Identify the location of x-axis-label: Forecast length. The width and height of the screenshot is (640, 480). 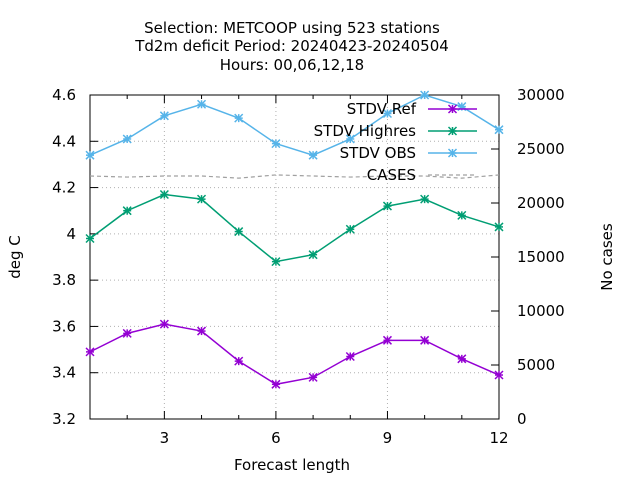
(292, 465).